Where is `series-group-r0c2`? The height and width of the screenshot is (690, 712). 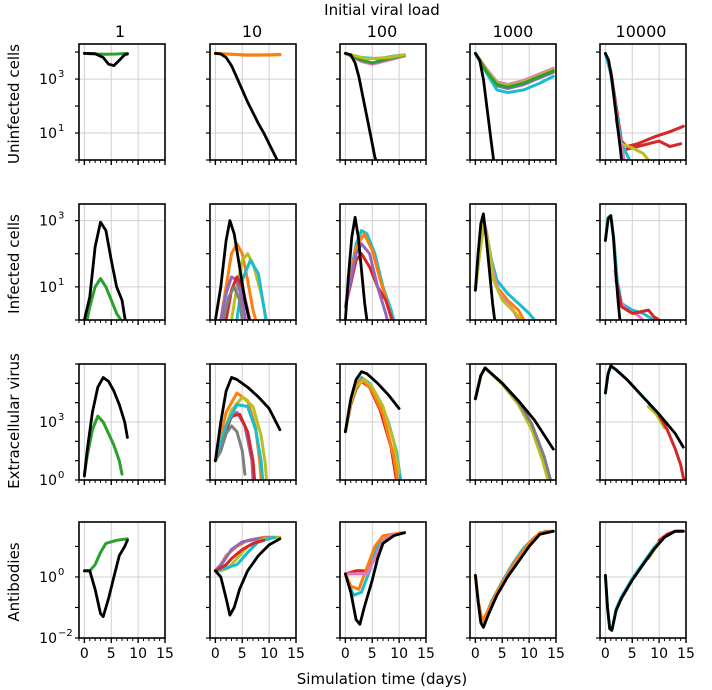 series-group-r0c2 is located at coordinates (374, 105).